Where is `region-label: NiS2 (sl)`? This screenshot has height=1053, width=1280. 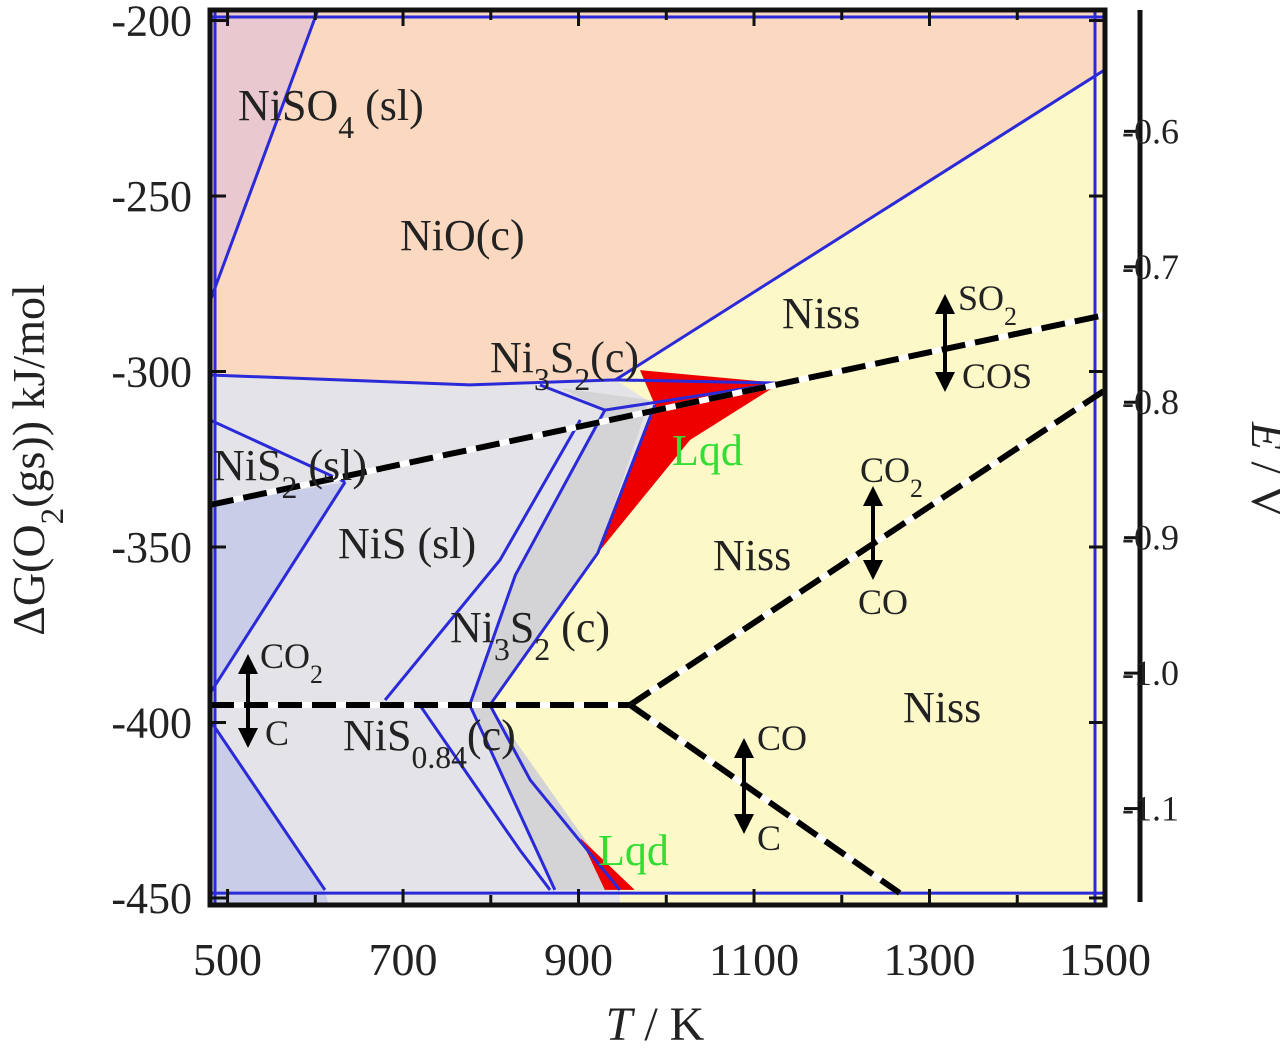
region-label: NiS2 (sl) is located at coordinates (290, 473).